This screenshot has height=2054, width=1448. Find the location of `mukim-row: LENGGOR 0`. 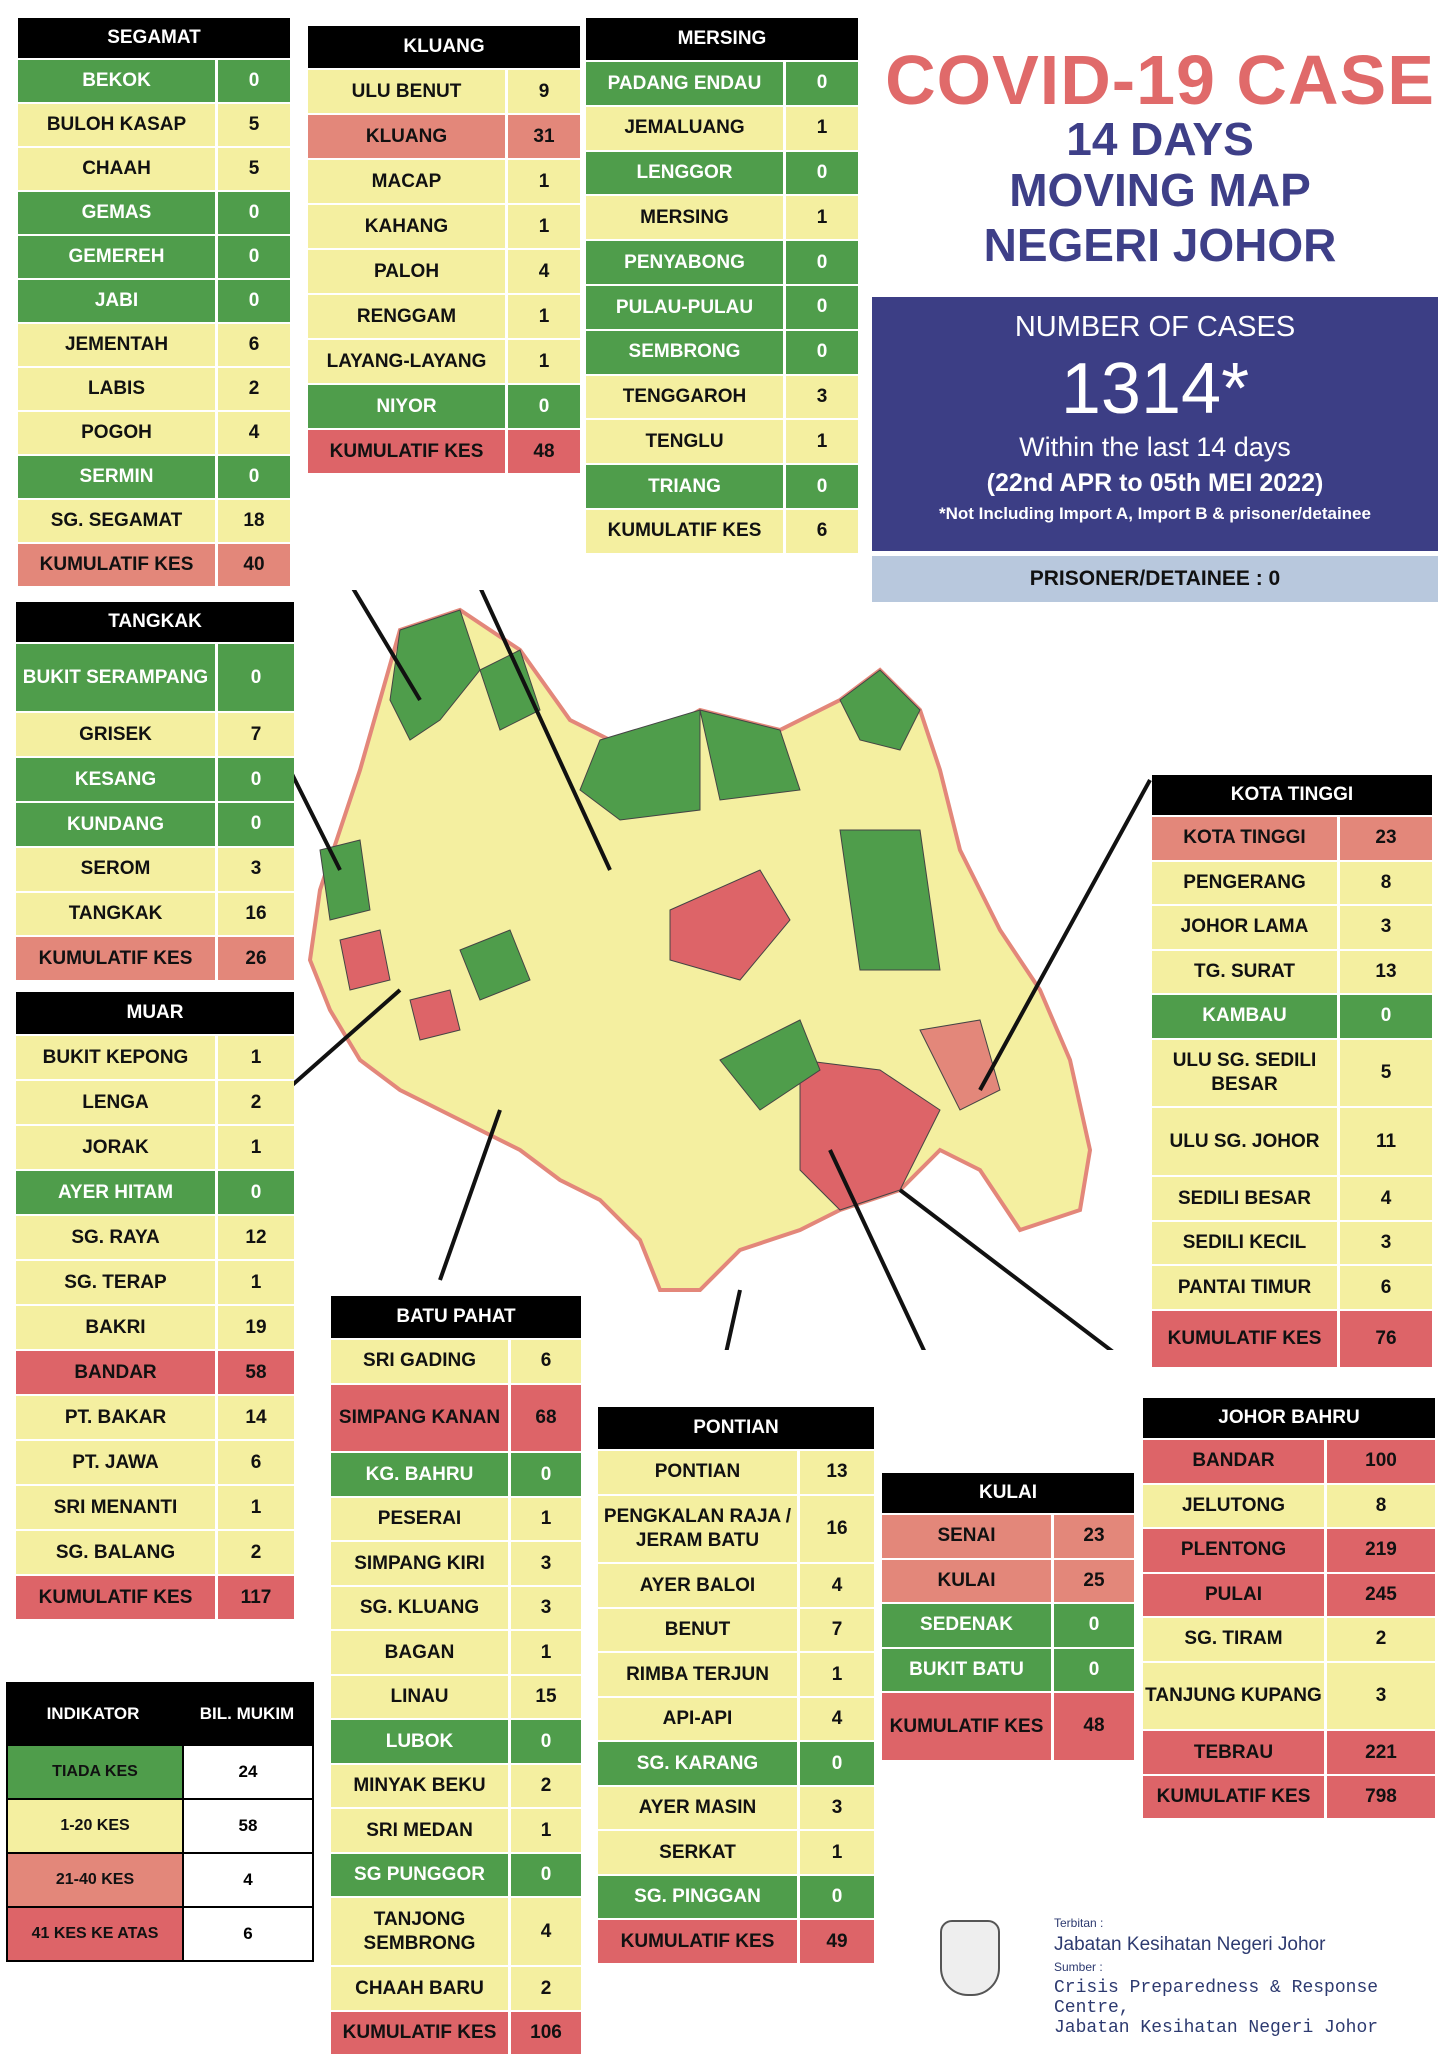

mukim-row: LENGGOR 0 is located at coordinates (722, 172).